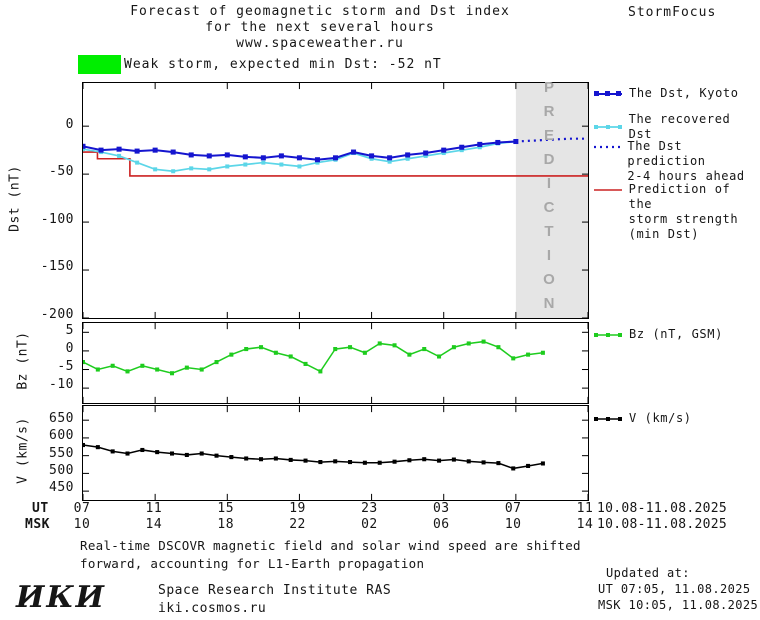 The width and height of the screenshot is (760, 620). Describe the element at coordinates (666, 153) in the screenshot. I see `legend-dst-prediction-line1: The Dst prediction` at that location.